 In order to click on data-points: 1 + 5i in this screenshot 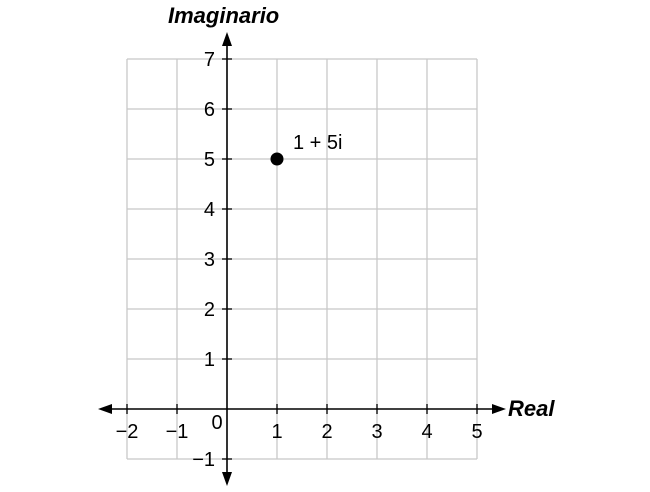, I will do `click(306, 149)`.